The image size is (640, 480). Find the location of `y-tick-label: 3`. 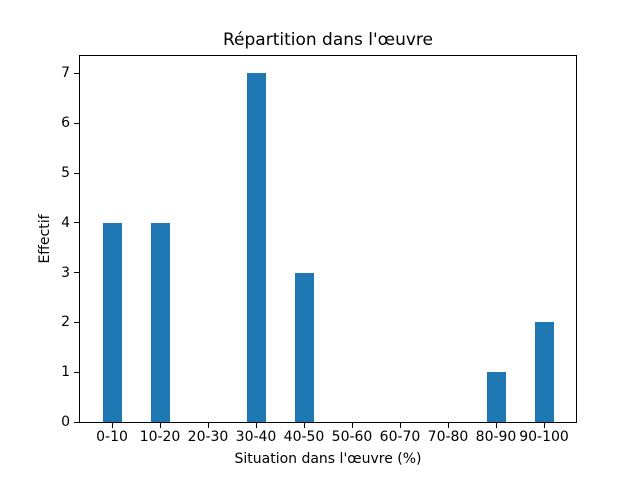

y-tick-label: 3 is located at coordinates (65, 272).